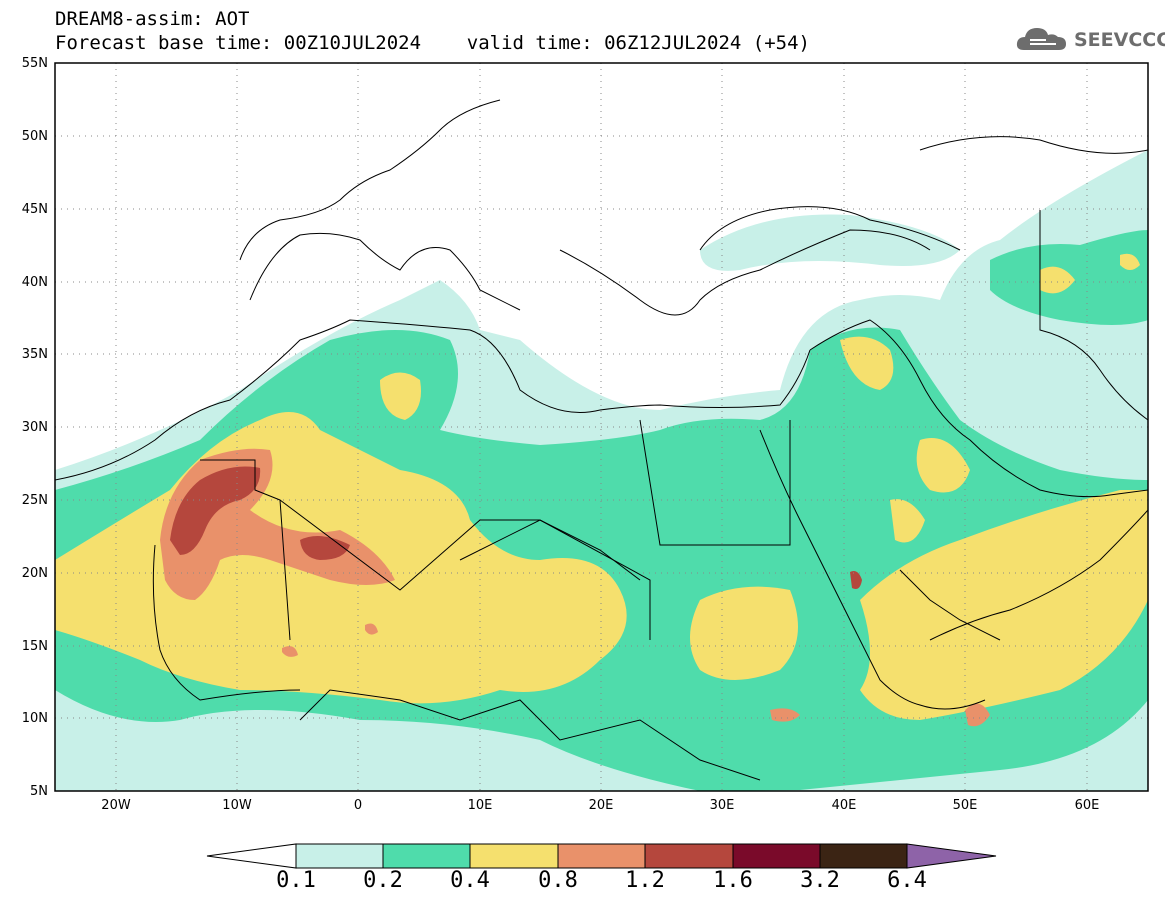  Describe the element at coordinates (34, 209) in the screenshot. I see `lat-label: 45N` at that location.